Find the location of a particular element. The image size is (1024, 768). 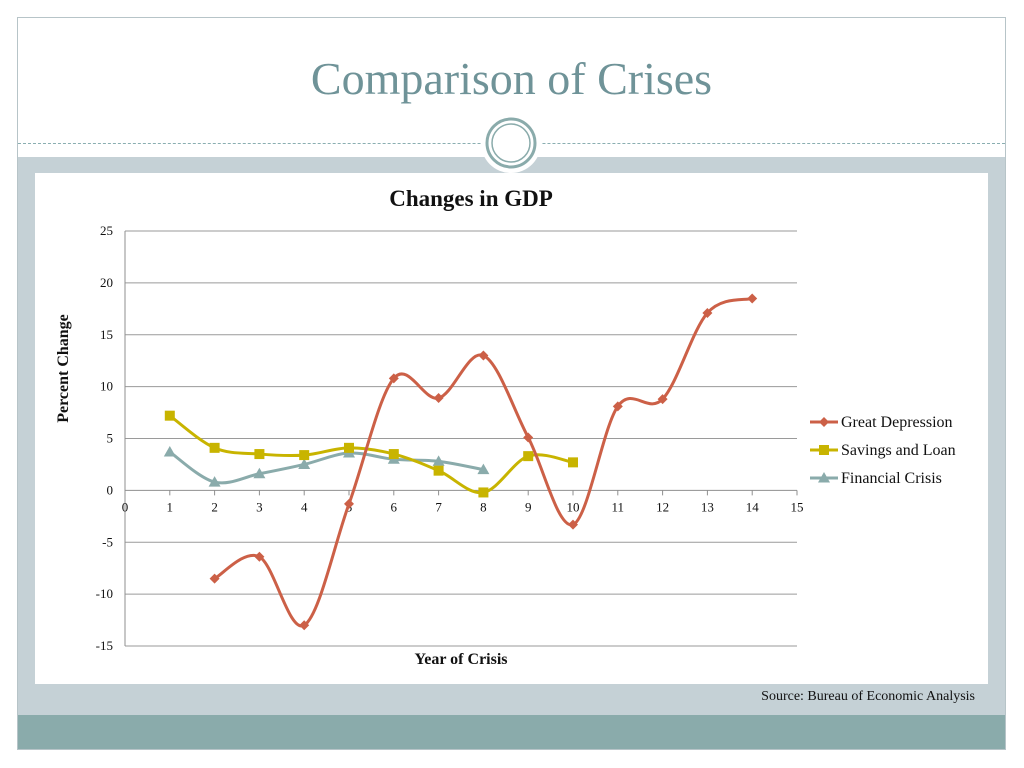

x-tick-label: 4 is located at coordinates (304, 506).